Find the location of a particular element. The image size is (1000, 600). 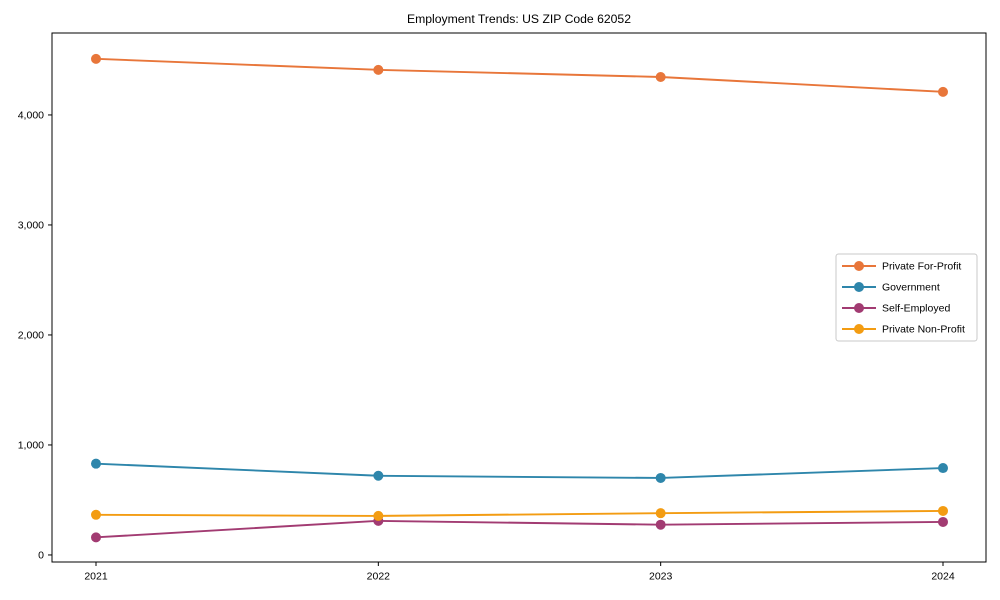

data-point-private-non-profit-2024 is located at coordinates (943, 510).